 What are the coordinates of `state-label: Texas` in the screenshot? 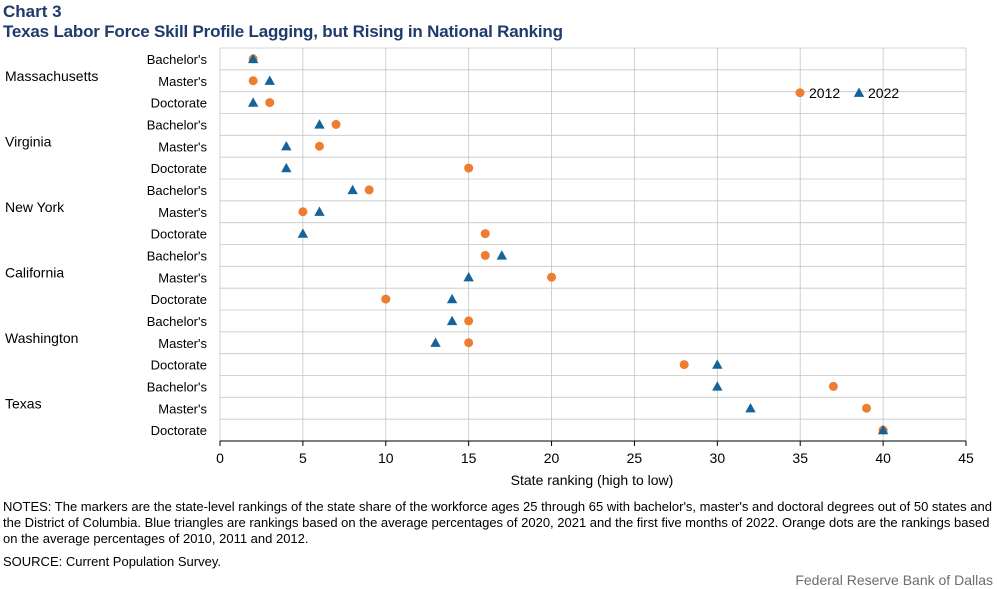 It's located at (23, 403).